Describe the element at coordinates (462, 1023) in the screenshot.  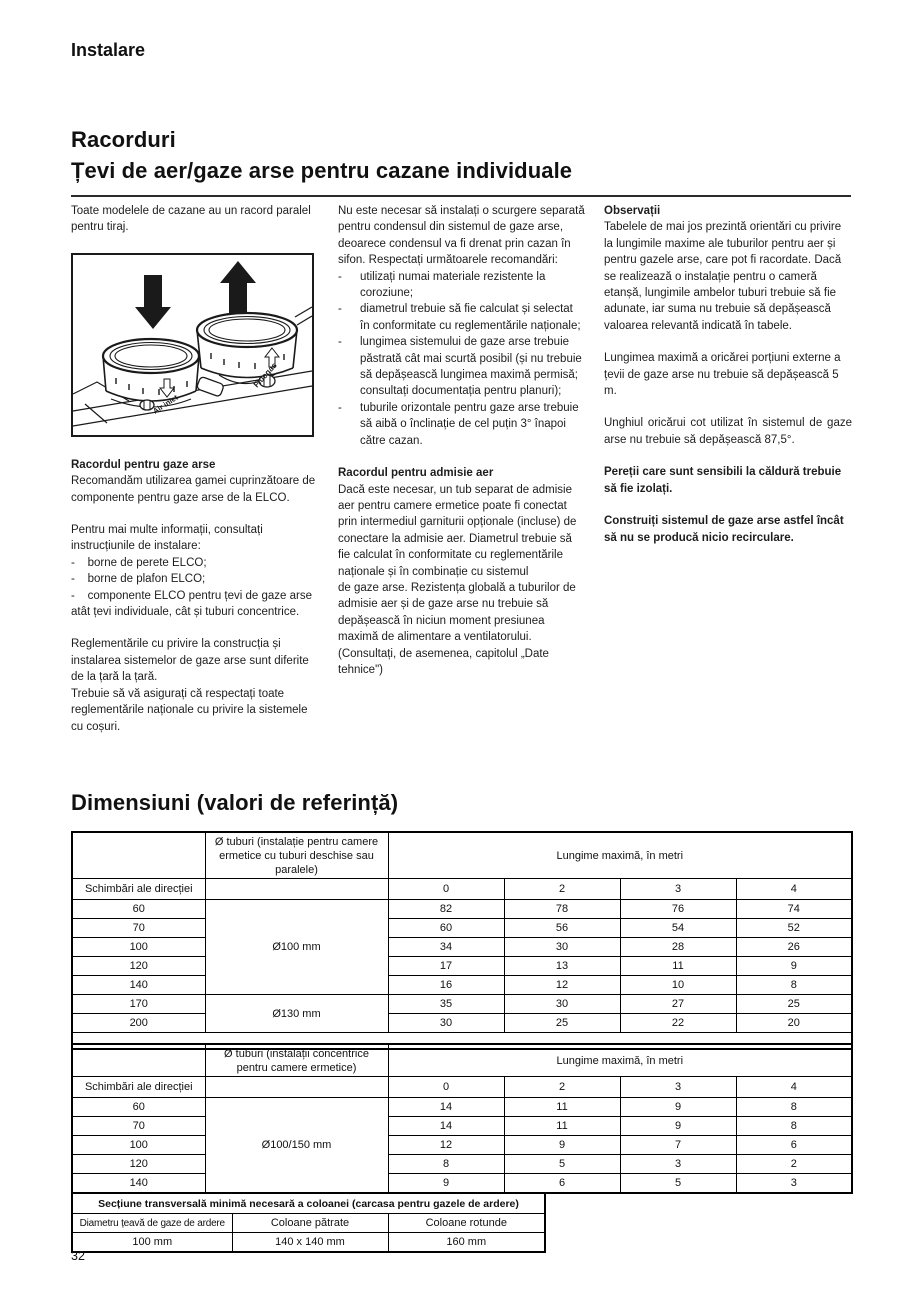
I see `table-row: 200 30 25 22 20` at that location.